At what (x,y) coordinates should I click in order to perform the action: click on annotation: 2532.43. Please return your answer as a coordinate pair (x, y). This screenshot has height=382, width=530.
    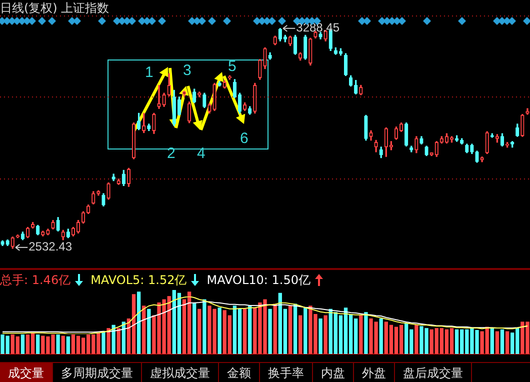
    Looking at the image, I should click on (50, 247).